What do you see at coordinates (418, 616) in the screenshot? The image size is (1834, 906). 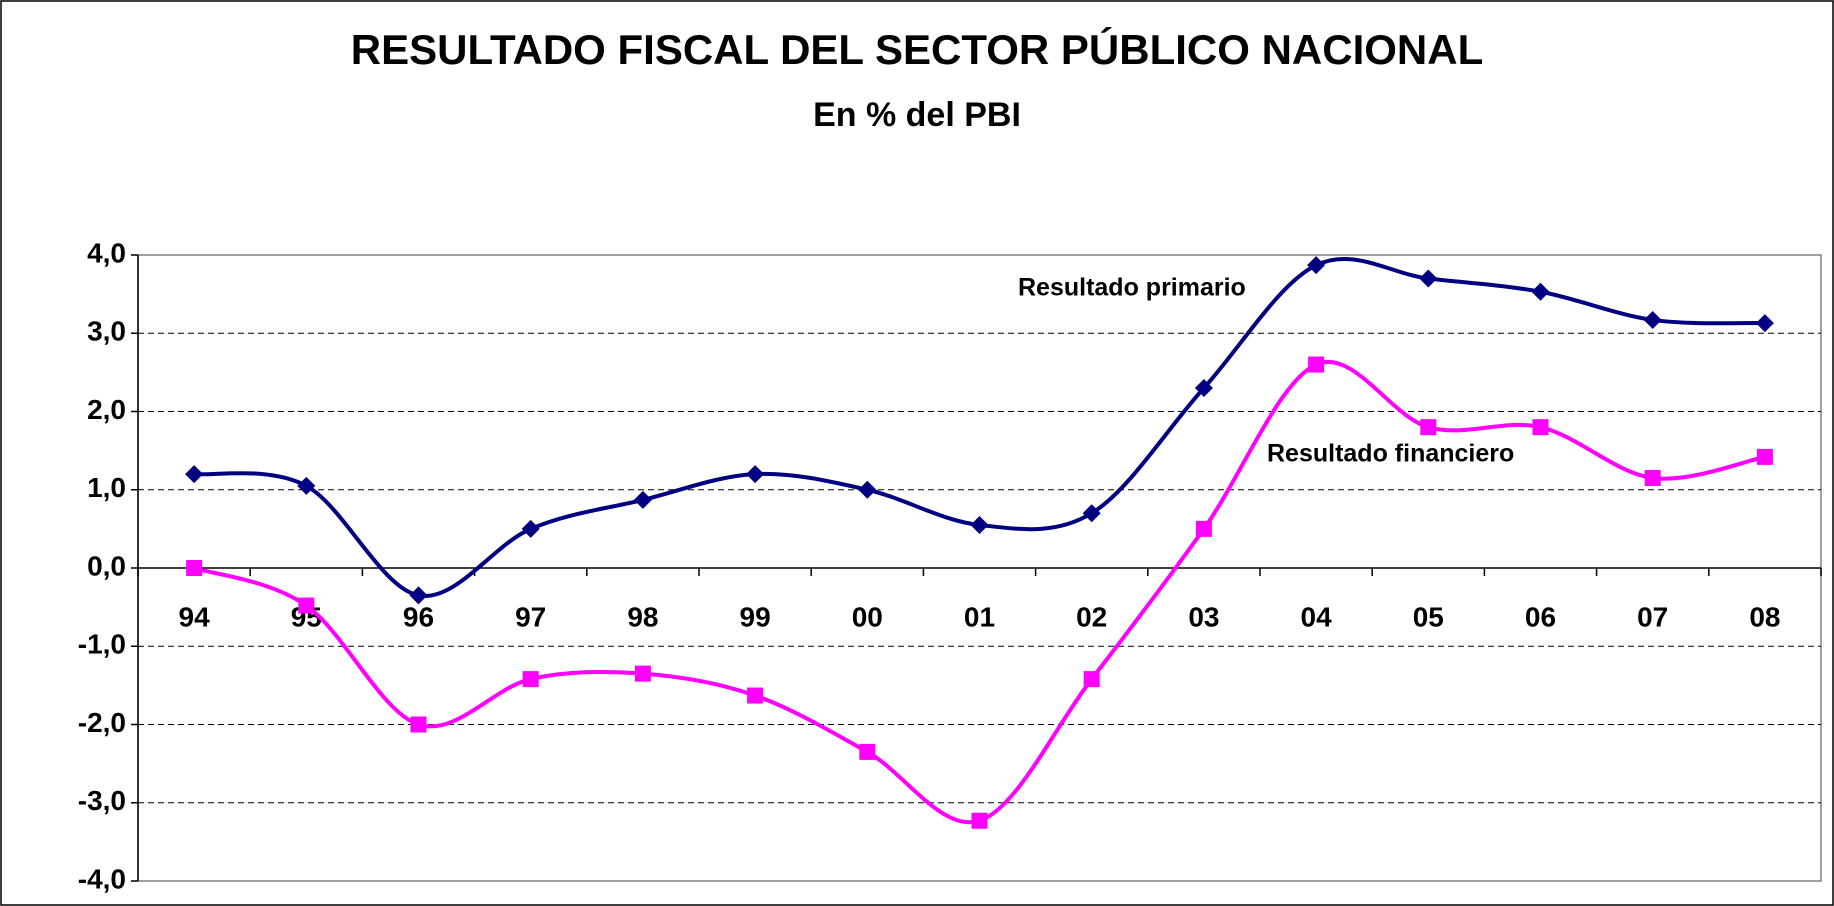 I see `x-tick-label: 96` at bounding box center [418, 616].